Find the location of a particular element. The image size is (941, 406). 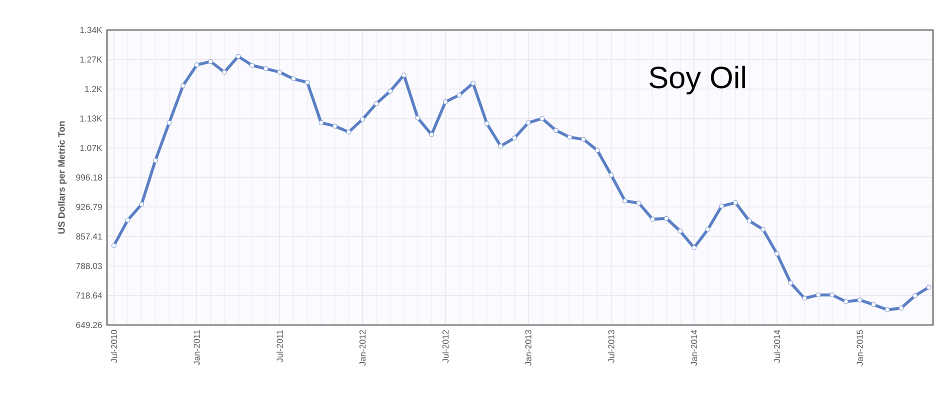

y-tick-label: 718.64 is located at coordinates (89, 295).